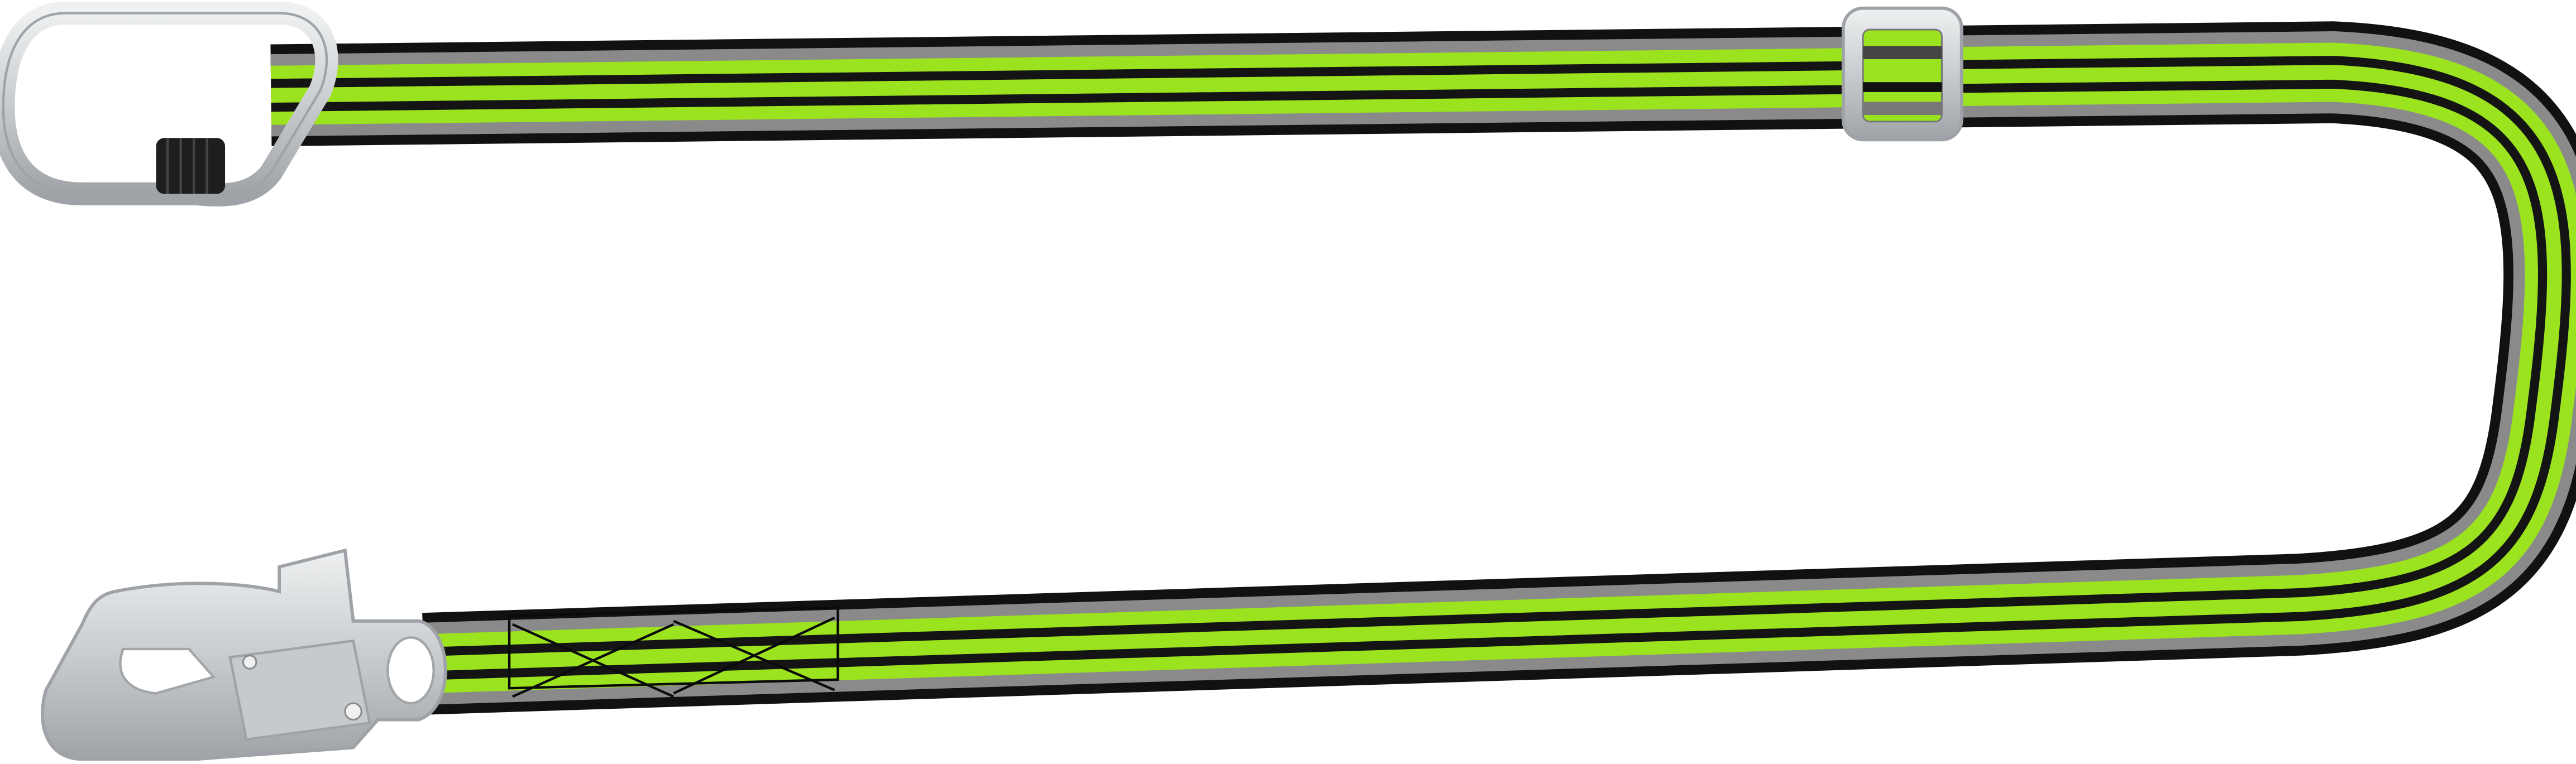 This screenshot has width=2576, height=764. I want to click on snap-hook-icon, so click(244, 654).